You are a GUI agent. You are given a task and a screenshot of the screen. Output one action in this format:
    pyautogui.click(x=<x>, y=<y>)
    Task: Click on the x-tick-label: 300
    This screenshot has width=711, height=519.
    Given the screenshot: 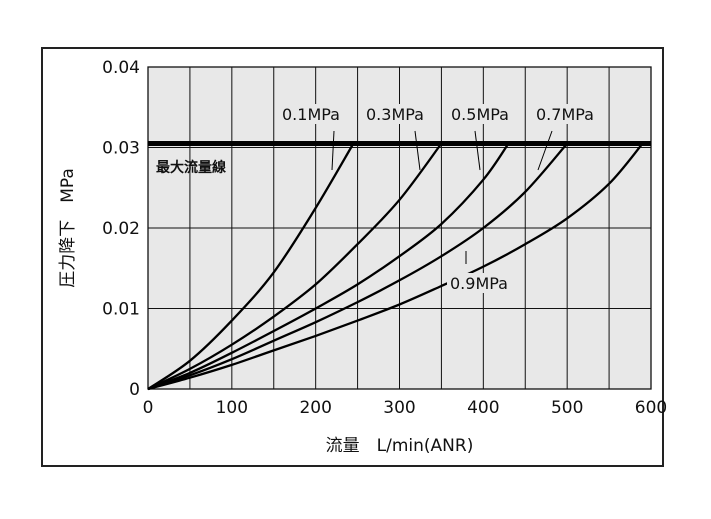 What is the action you would take?
    pyautogui.click(x=399, y=408)
    